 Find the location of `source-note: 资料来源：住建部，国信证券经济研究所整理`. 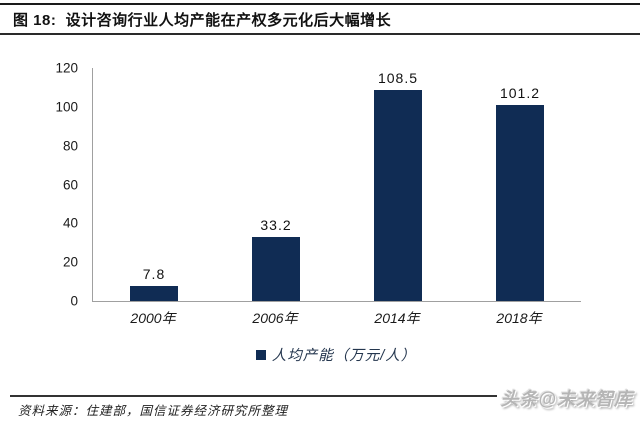

source-note: 资料来源：住建部，国信证券经济研究所整理 is located at coordinates (153, 411).